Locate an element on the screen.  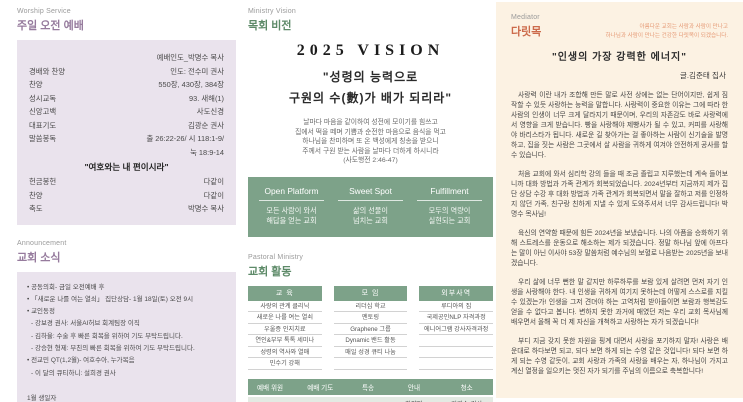
table-row: 새로운 나를 여는 열쇠 is located at coordinates (285, 318).